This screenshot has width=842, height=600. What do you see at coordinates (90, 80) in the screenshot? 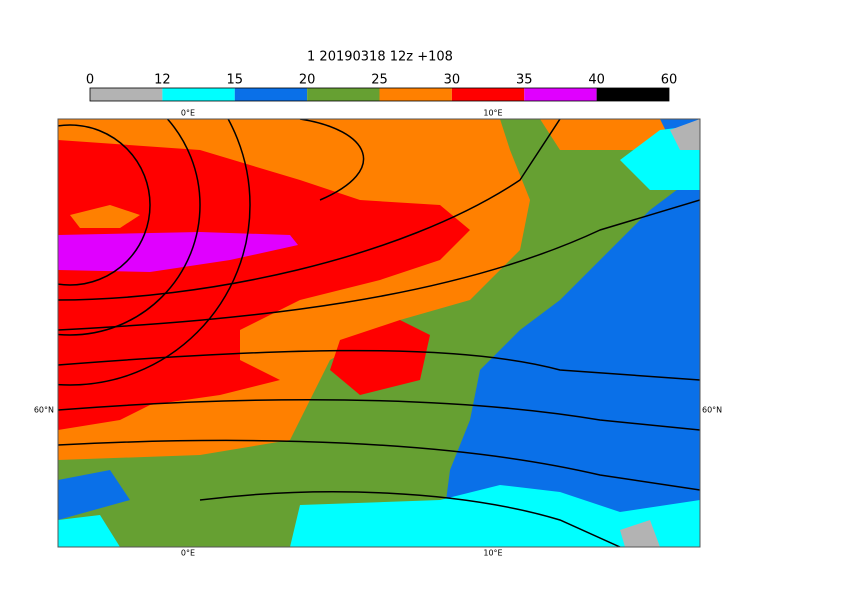
I see `colorbar-label: 0` at bounding box center [90, 80].